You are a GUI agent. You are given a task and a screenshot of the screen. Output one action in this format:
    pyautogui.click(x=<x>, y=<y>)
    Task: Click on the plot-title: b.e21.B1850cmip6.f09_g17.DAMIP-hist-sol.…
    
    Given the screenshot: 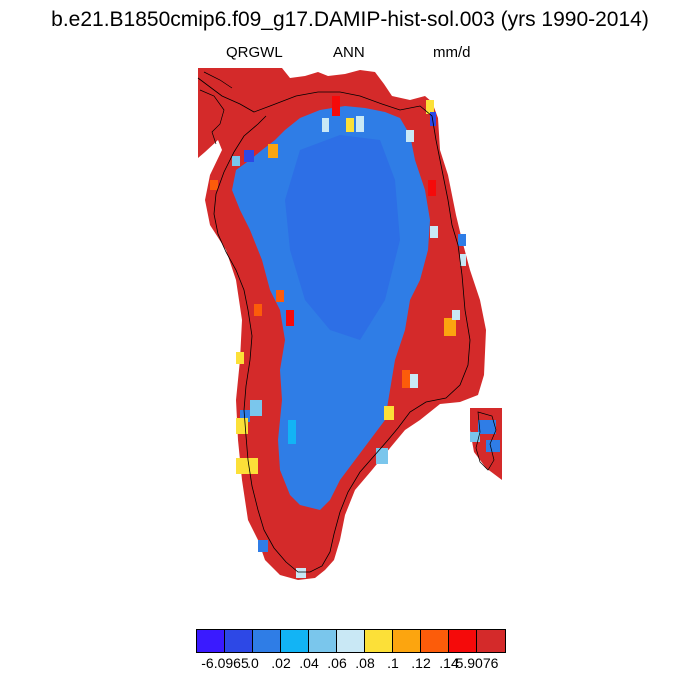 What is the action you would take?
    pyautogui.click(x=350, y=19)
    